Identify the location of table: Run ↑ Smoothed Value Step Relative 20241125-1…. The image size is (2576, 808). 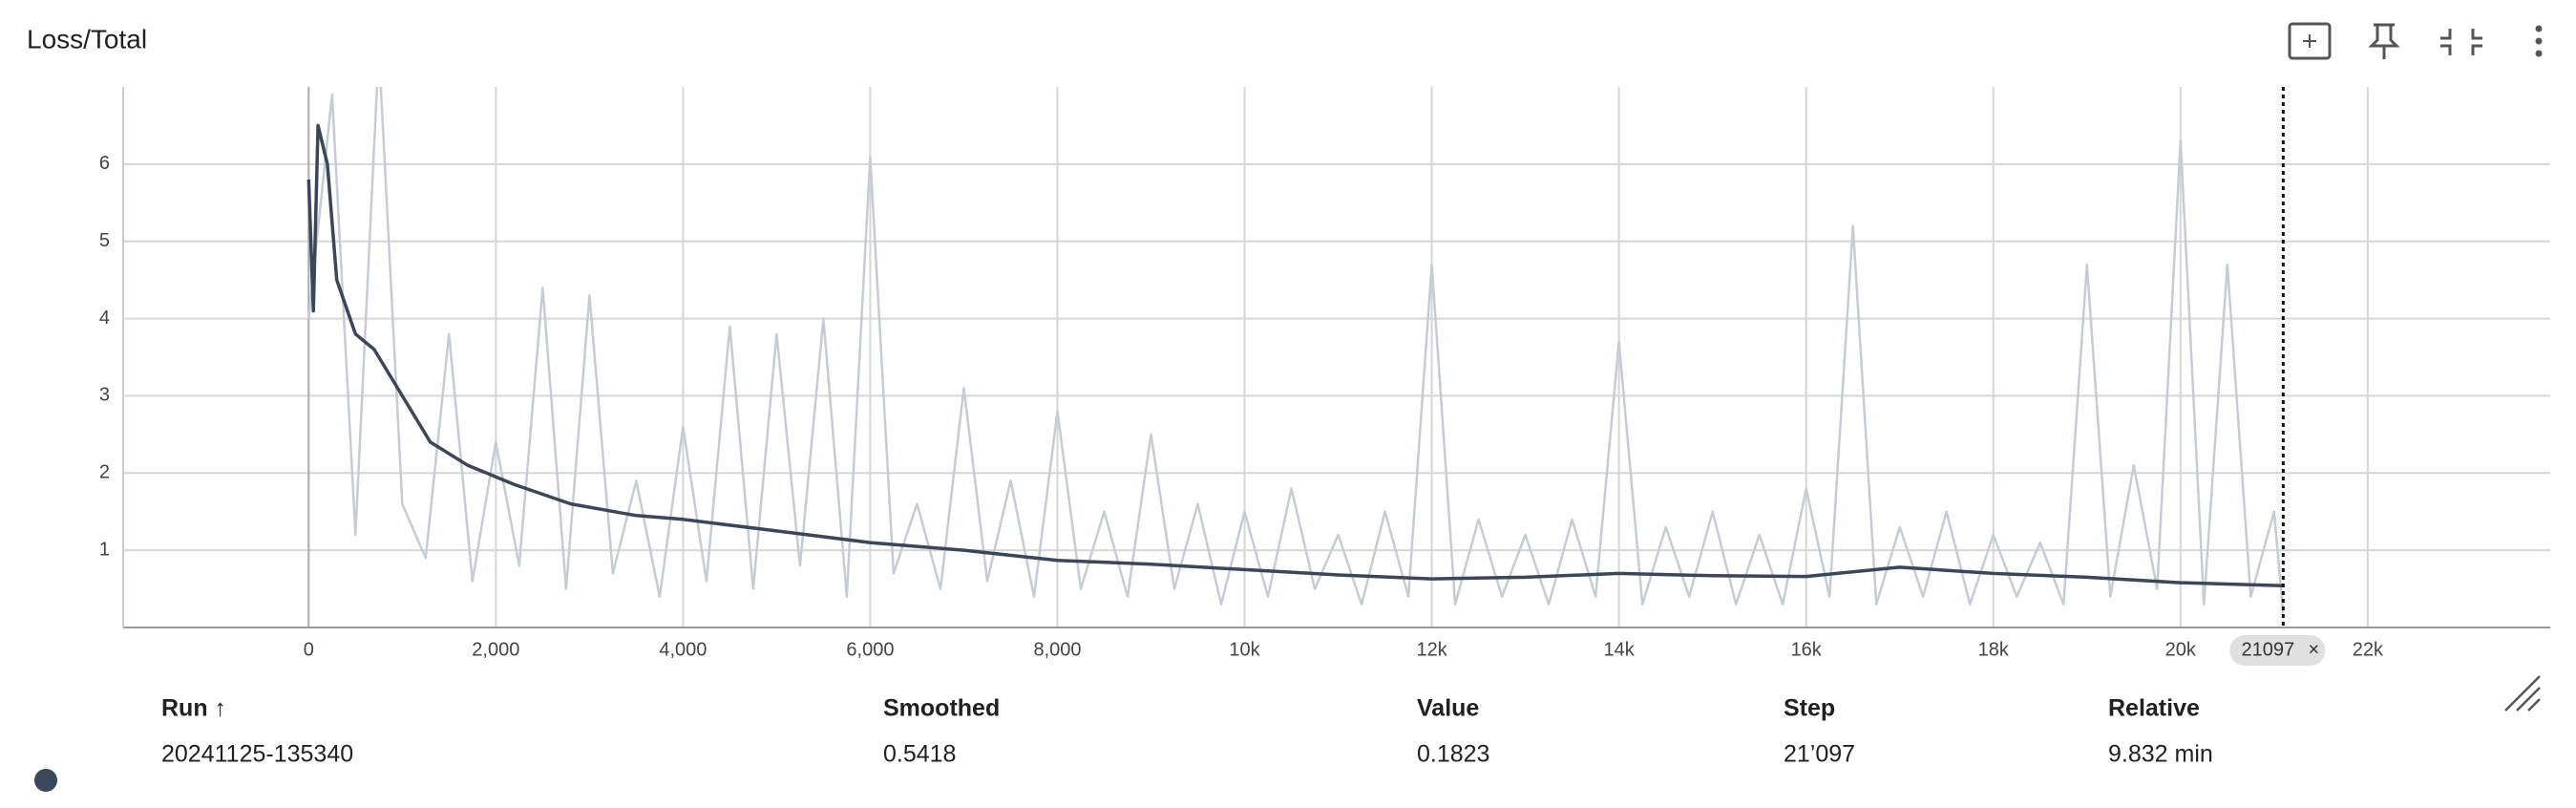
(1187, 731).